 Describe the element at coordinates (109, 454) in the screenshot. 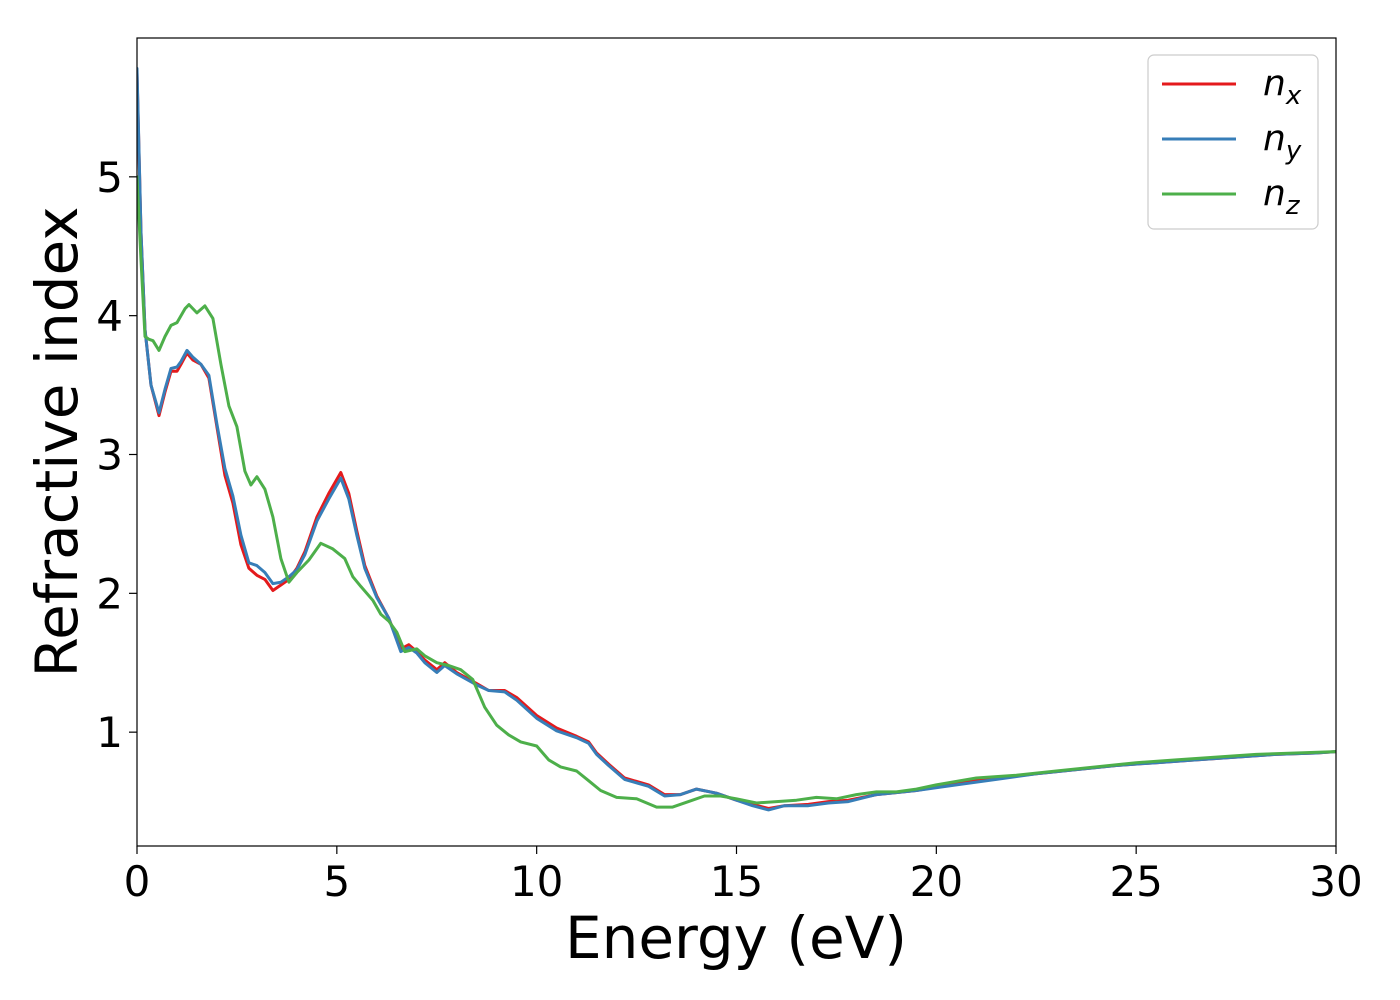

I see `y-tick-label: 3` at that location.